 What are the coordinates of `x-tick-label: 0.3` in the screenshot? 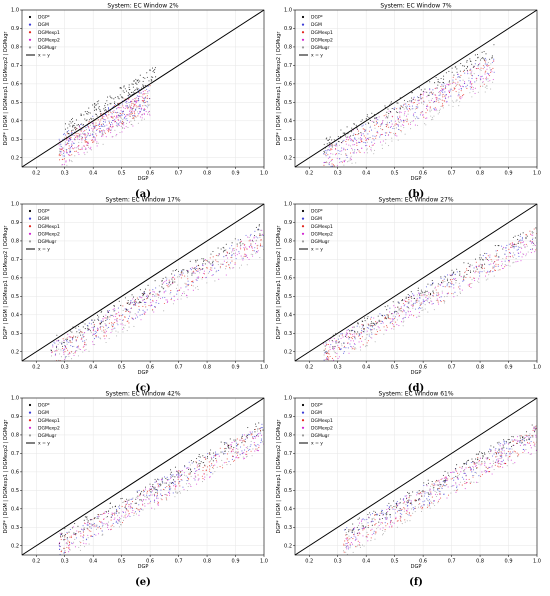 It's located at (65, 174).